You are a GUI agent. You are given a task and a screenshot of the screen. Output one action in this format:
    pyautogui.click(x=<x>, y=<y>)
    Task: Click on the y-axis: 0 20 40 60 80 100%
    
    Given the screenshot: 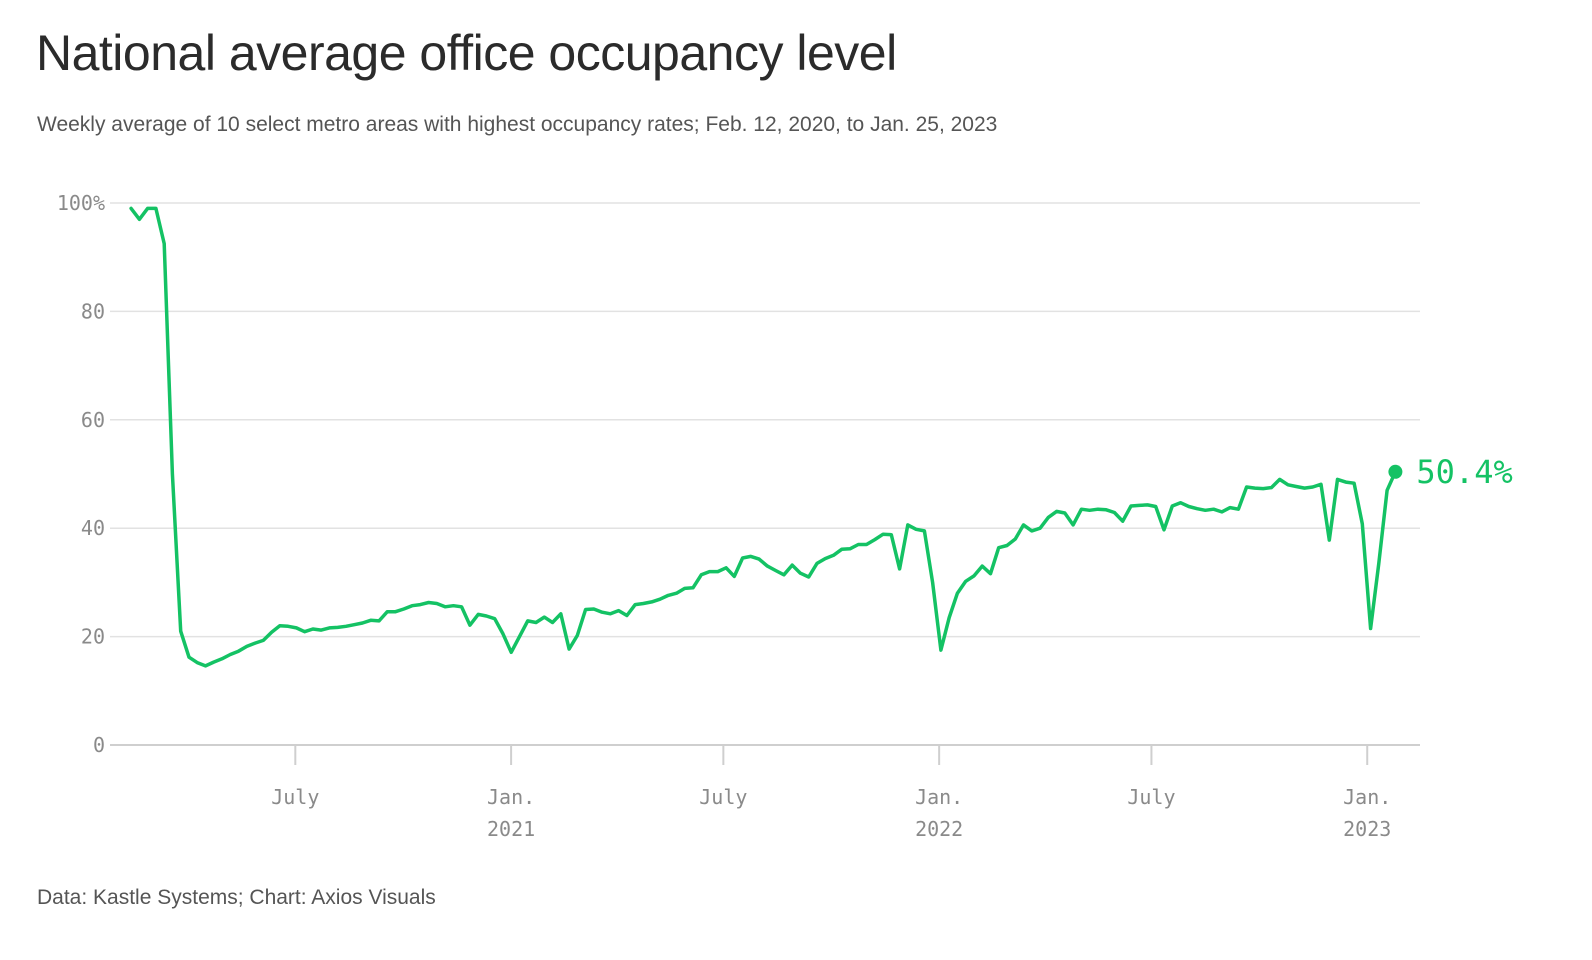 What is the action you would take?
    pyautogui.click(x=81, y=474)
    